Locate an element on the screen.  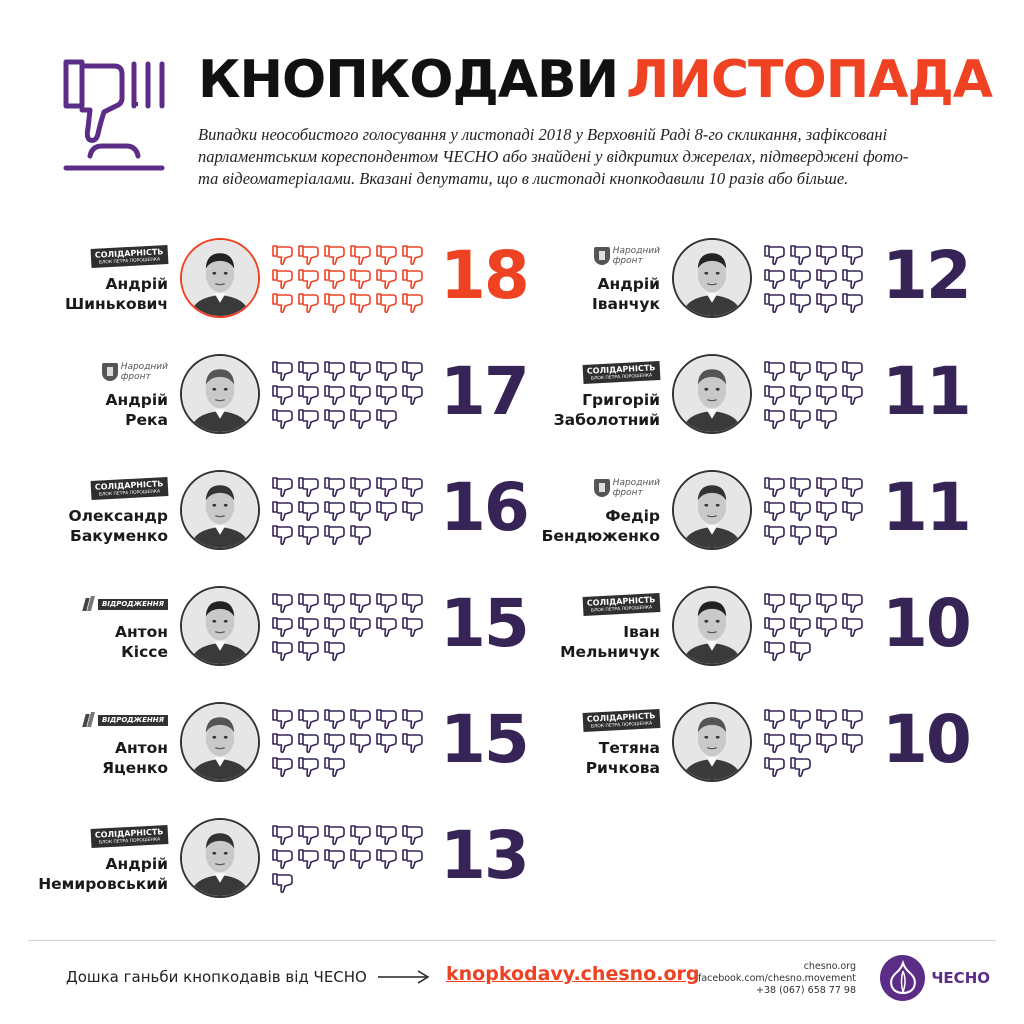
knopkodavy-link: knopkodavy.chesno.org is located at coordinates (573, 974).